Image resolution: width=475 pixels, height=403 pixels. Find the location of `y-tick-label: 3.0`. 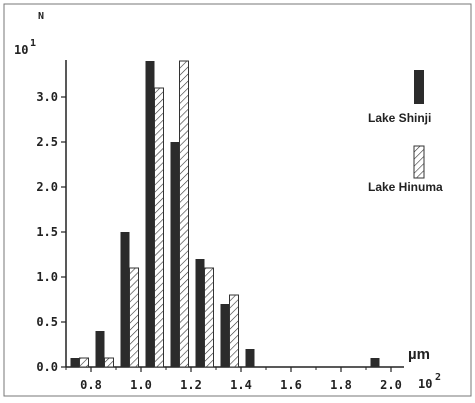

y-tick-label: 3.0 is located at coordinates (47, 97).